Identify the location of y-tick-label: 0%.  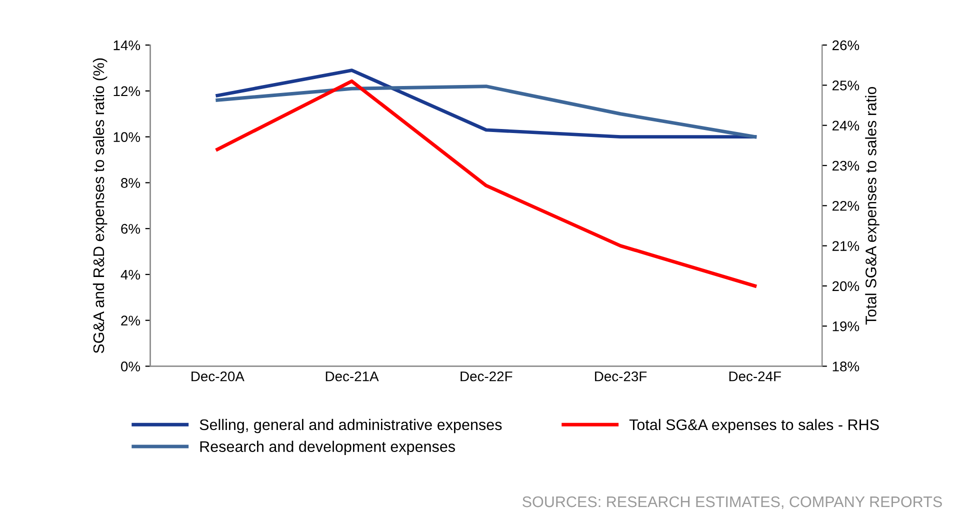
(130, 367).